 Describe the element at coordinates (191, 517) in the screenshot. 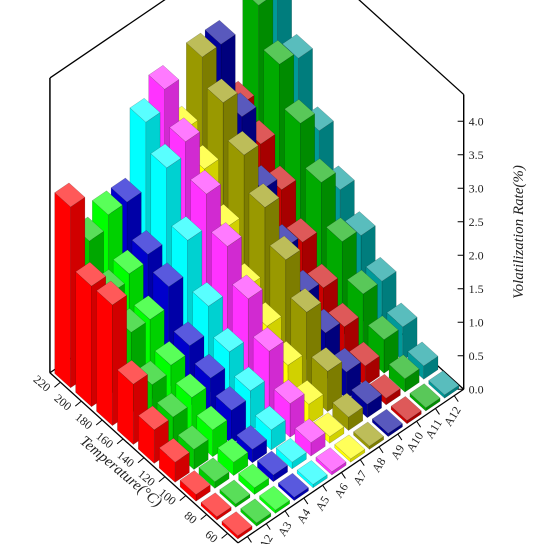

I see `x-tick-label: 80` at that location.